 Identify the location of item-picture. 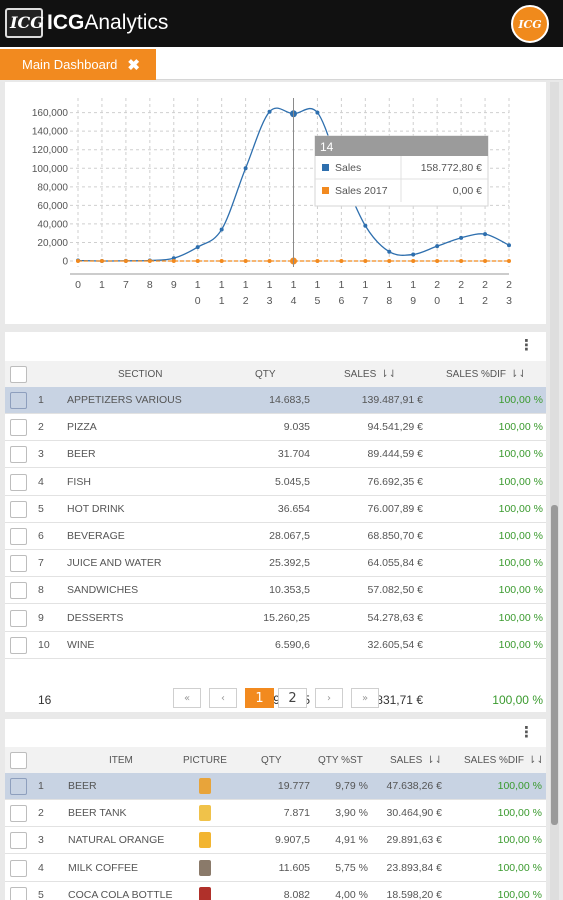
(205, 786).